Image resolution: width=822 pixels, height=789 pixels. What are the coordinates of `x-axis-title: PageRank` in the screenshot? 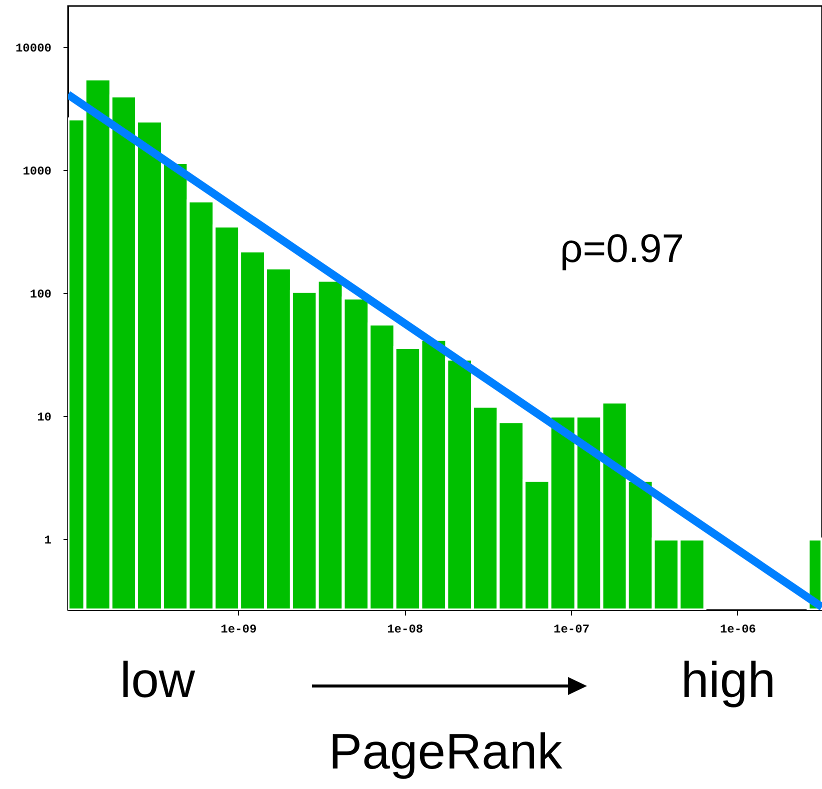 It's located at (446, 752).